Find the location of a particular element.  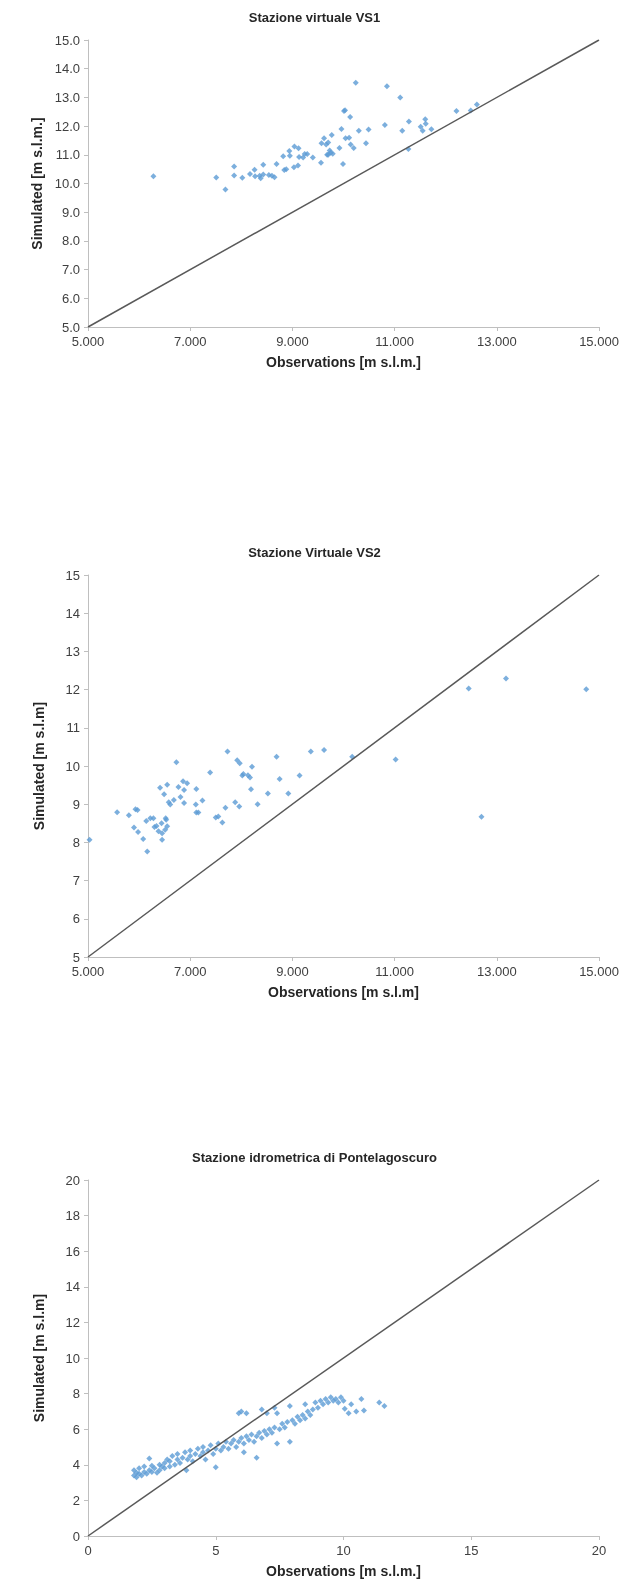

y-tick-label: 7 is located at coordinates (76, 881).